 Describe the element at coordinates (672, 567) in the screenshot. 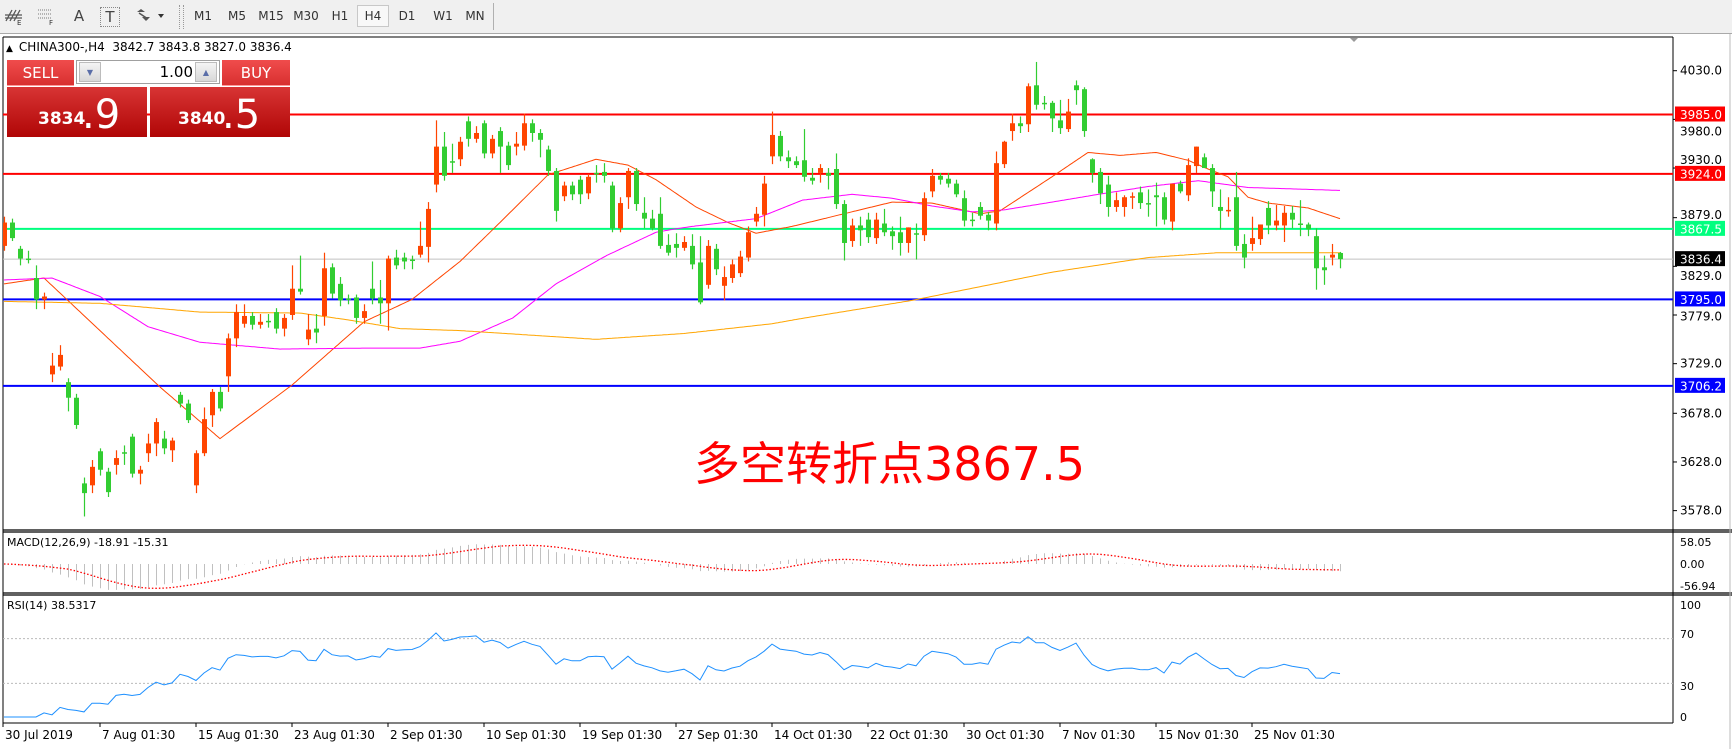

I see `macd-pane` at that location.